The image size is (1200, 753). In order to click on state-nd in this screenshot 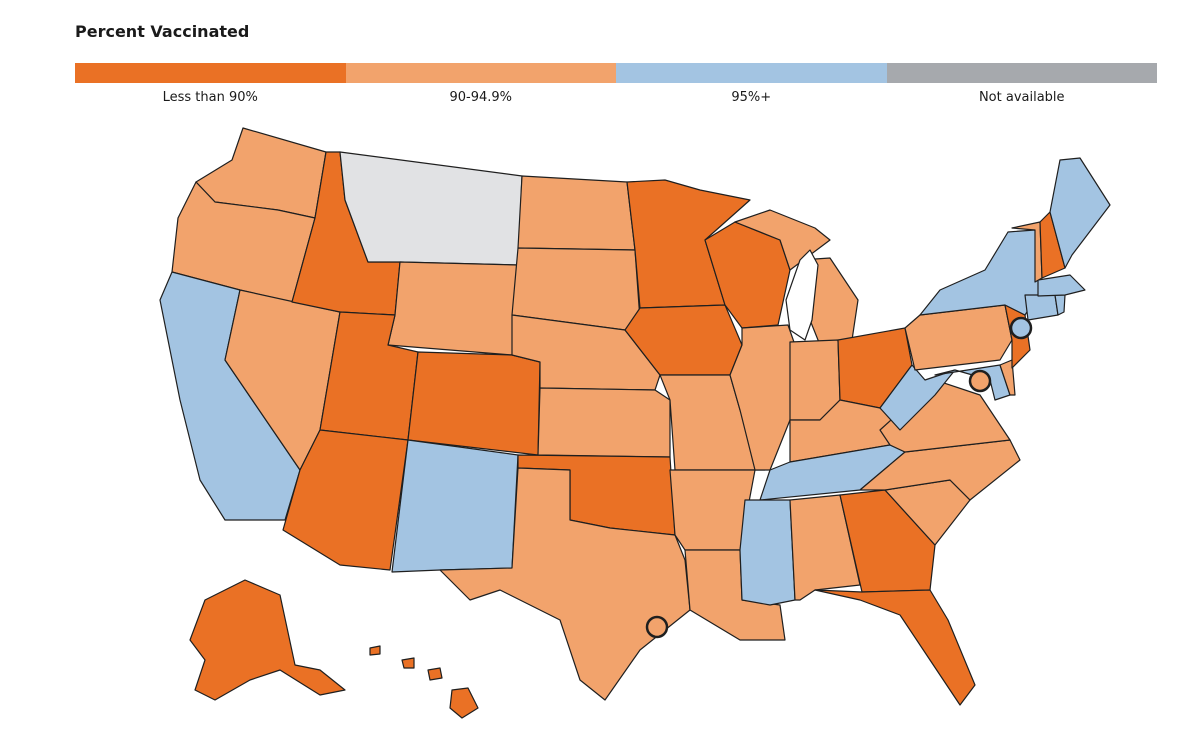, I will do `click(576, 213)`.